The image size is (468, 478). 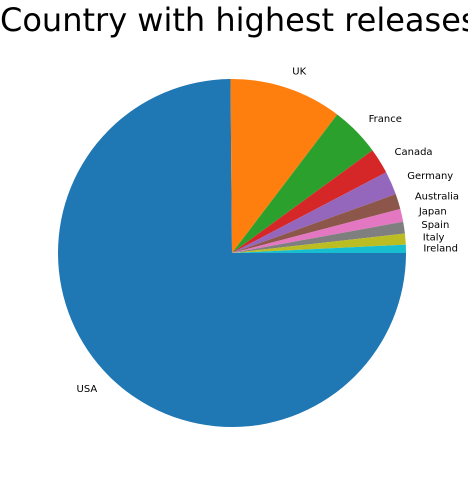 I want to click on pie-slice-japan, so click(x=318, y=230).